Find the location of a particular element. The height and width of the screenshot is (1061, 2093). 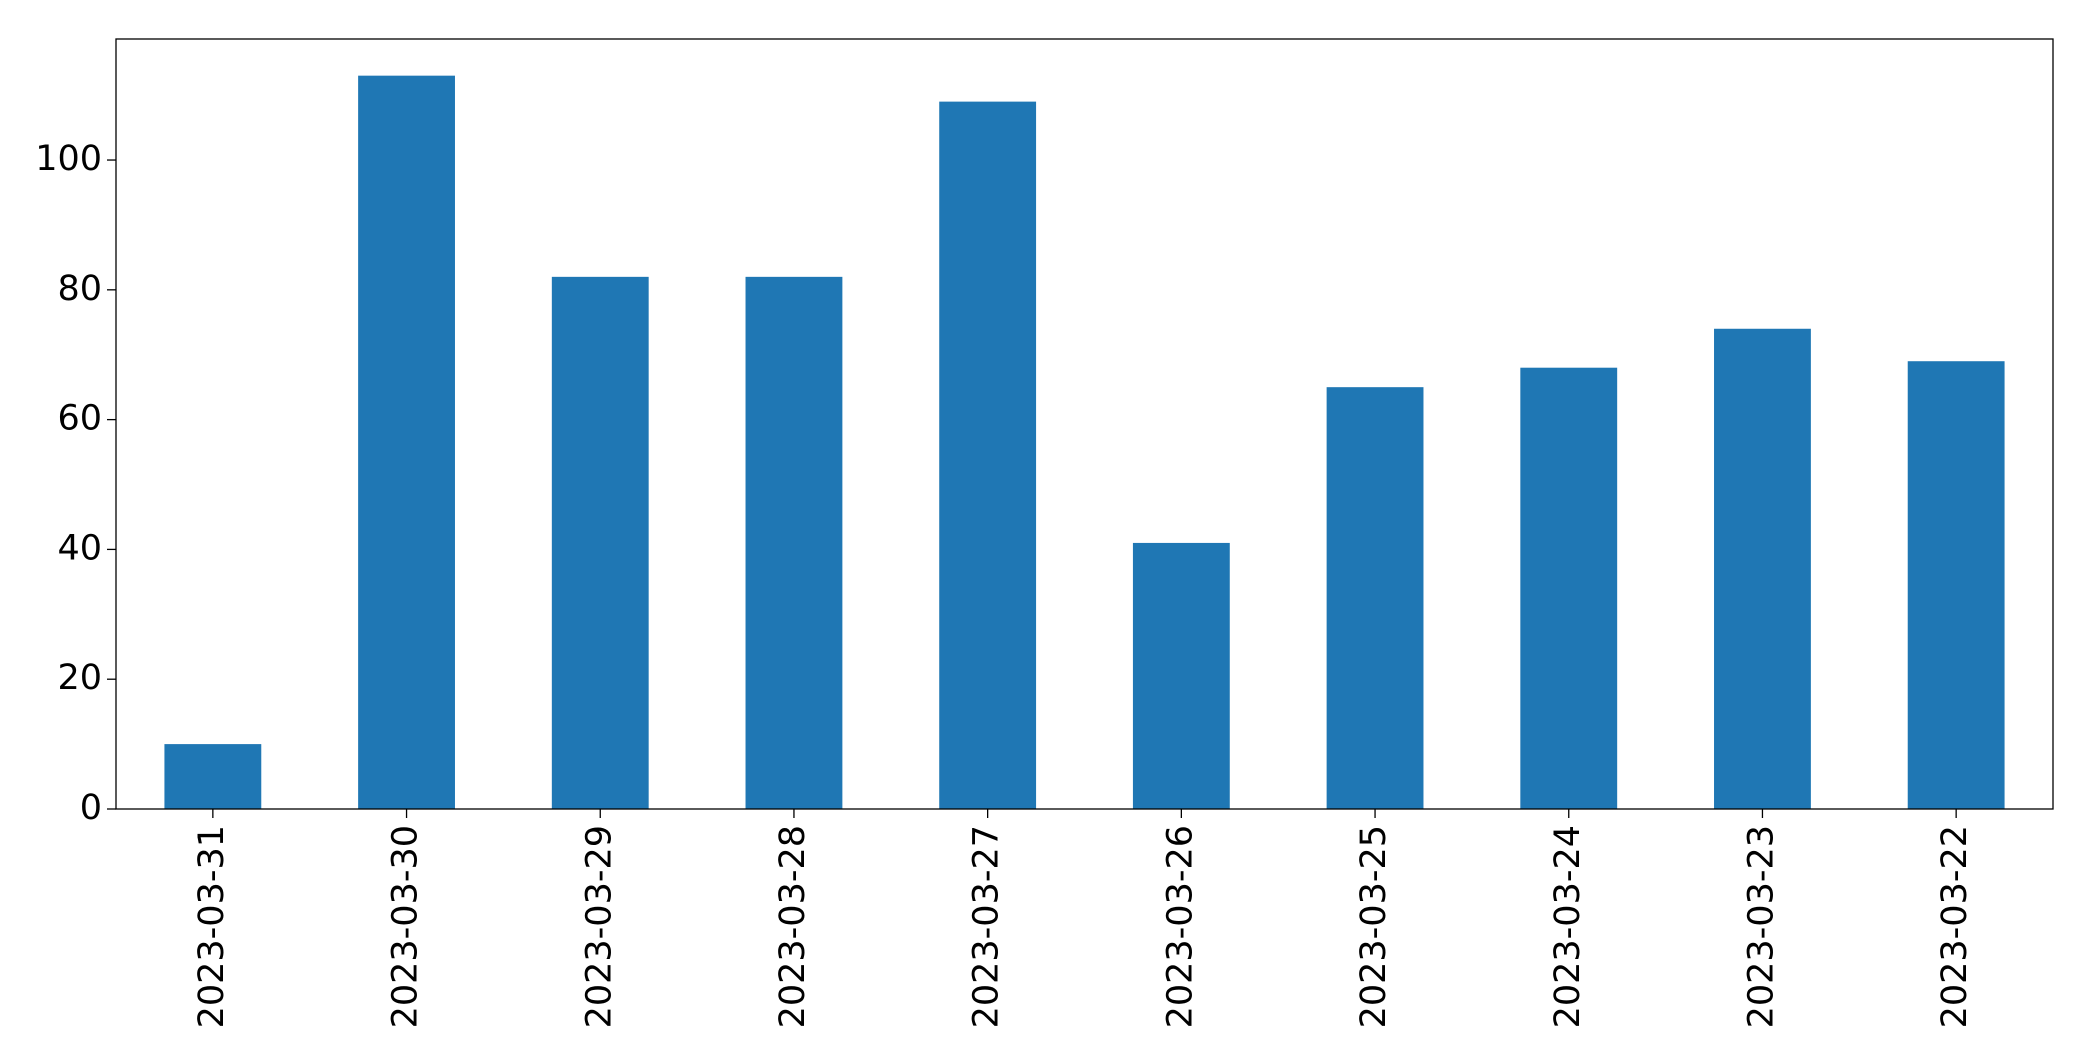

y-tick-label: 80 is located at coordinates (79, 289).